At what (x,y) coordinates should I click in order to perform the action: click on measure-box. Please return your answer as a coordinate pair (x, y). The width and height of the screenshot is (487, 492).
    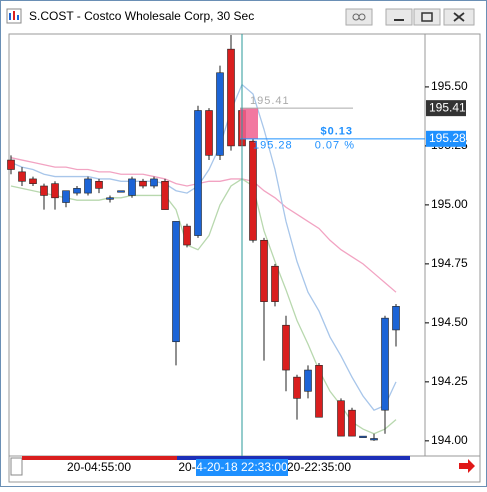
    Looking at the image, I should click on (249, 123).